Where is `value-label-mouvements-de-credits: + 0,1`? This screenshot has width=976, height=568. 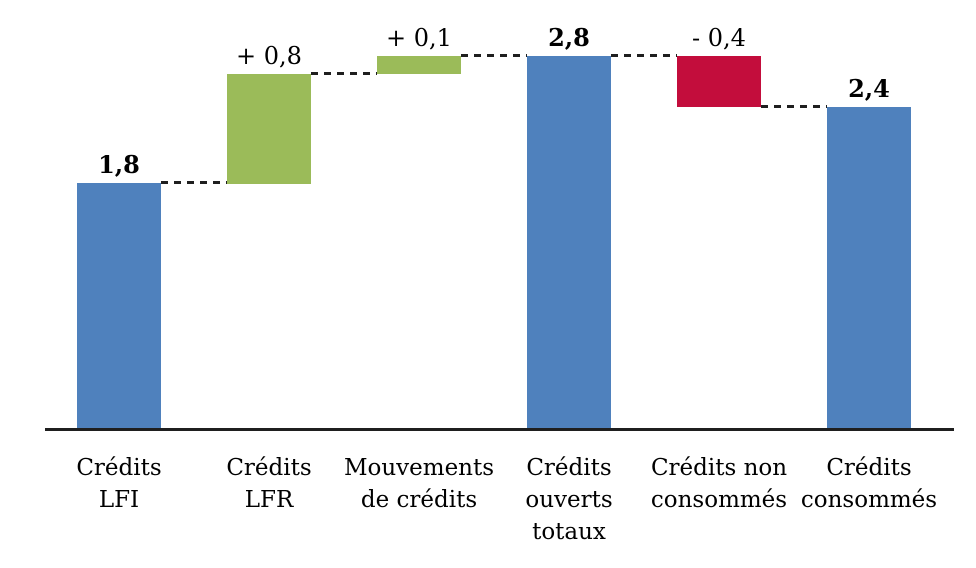 value-label-mouvements-de-credits: + 0,1 is located at coordinates (419, 38).